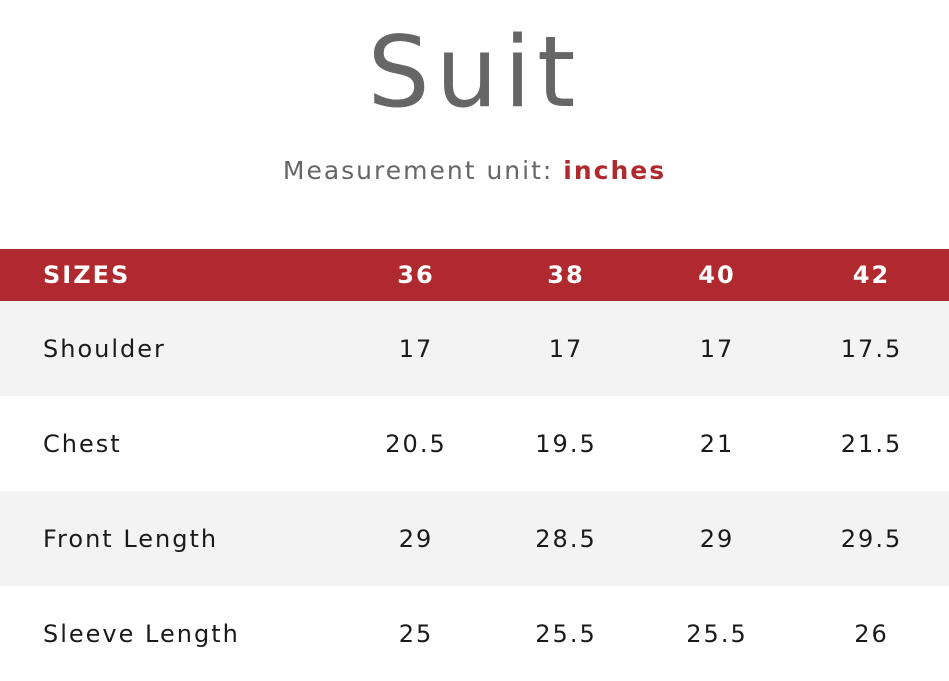  Describe the element at coordinates (474, 73) in the screenshot. I see `page-title: Suit` at that location.